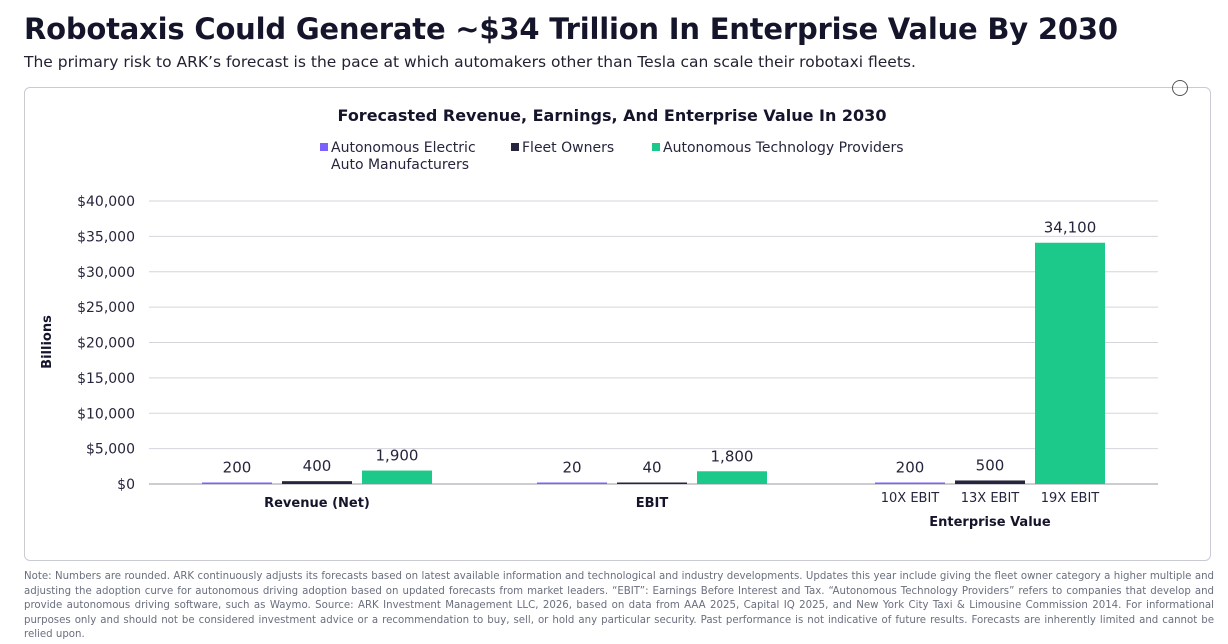 The height and width of the screenshot is (644, 1228). I want to click on y-tick-label-4: $20,000, so click(106, 344).